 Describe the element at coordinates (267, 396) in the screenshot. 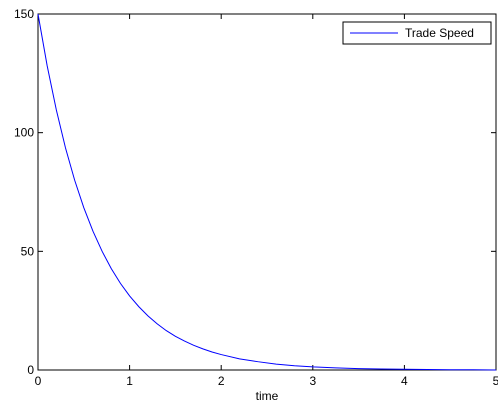

I see `x-axis-label: time` at that location.